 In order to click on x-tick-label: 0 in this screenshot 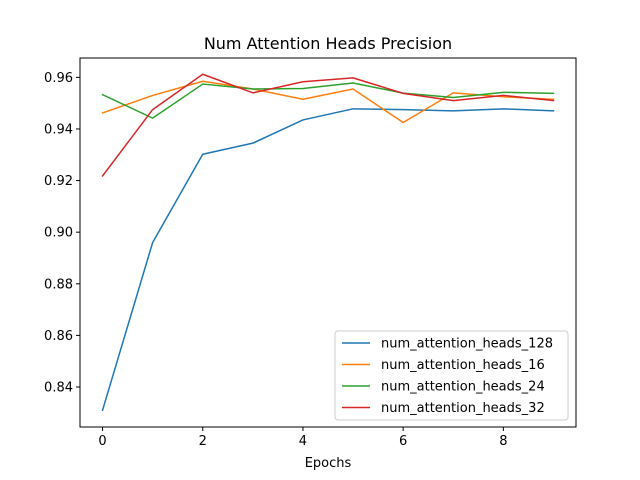, I will do `click(102, 441)`.